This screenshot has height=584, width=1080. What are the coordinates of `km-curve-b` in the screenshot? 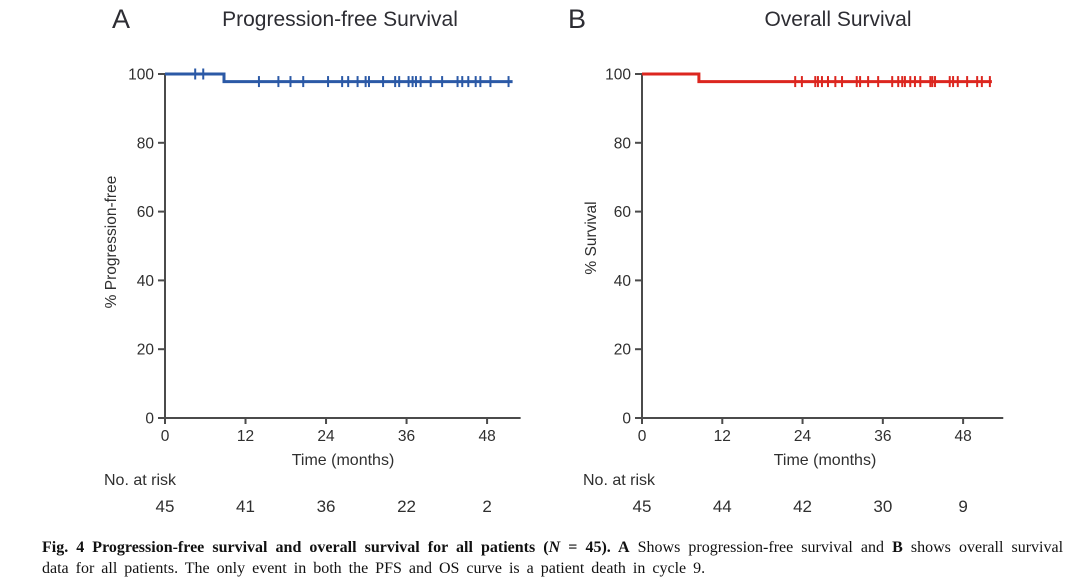 It's located at (817, 78).